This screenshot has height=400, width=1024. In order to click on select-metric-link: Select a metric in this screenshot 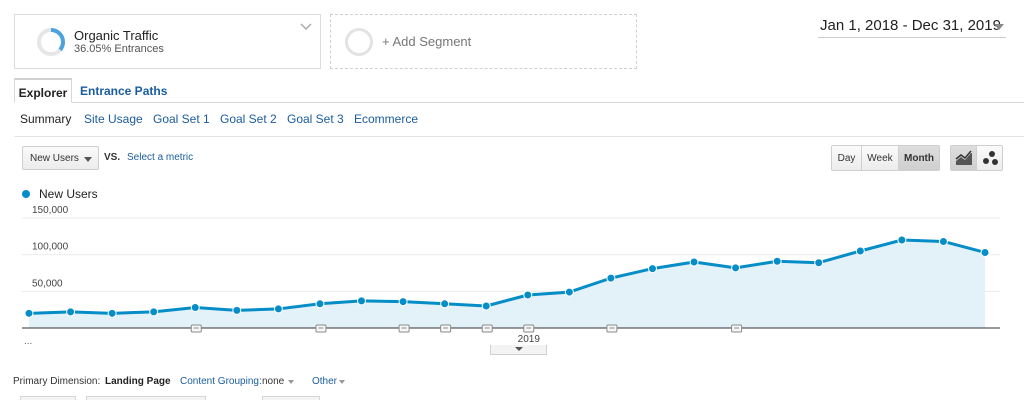, I will do `click(160, 157)`.